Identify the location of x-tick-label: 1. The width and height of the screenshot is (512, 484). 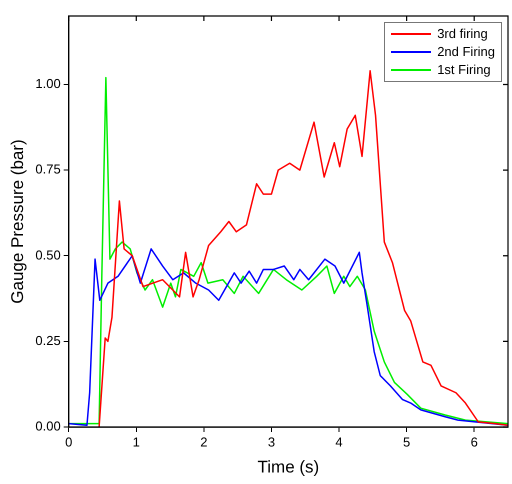
(136, 442).